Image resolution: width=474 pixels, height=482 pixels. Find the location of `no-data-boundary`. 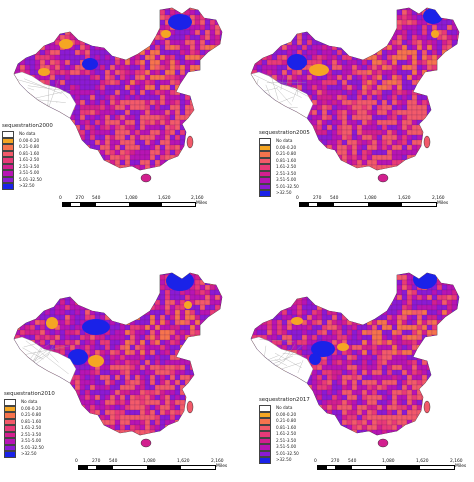

no-data-boundary is located at coordinates (277, 86).